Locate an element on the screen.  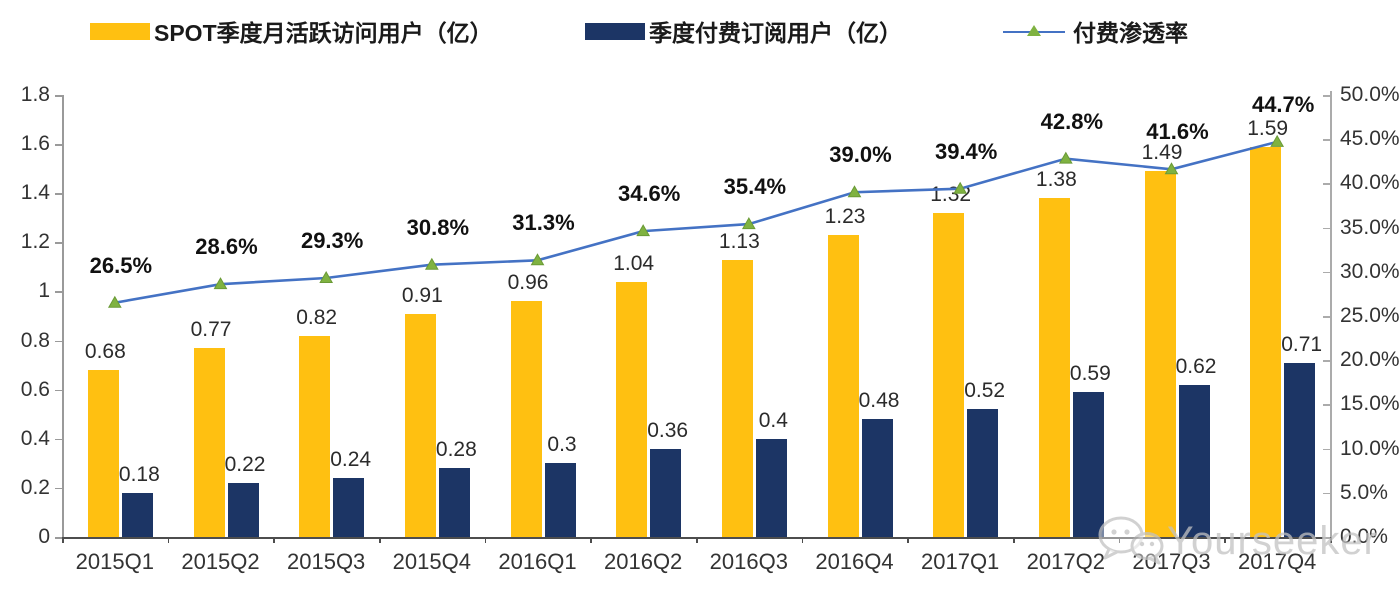
right-axis-tick-label: 25.0% is located at coordinates (1369, 315).